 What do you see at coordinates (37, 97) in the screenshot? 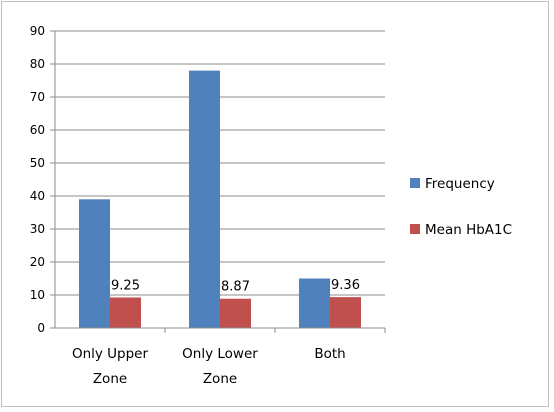
I see `y-tick-label: 70` at bounding box center [37, 97].